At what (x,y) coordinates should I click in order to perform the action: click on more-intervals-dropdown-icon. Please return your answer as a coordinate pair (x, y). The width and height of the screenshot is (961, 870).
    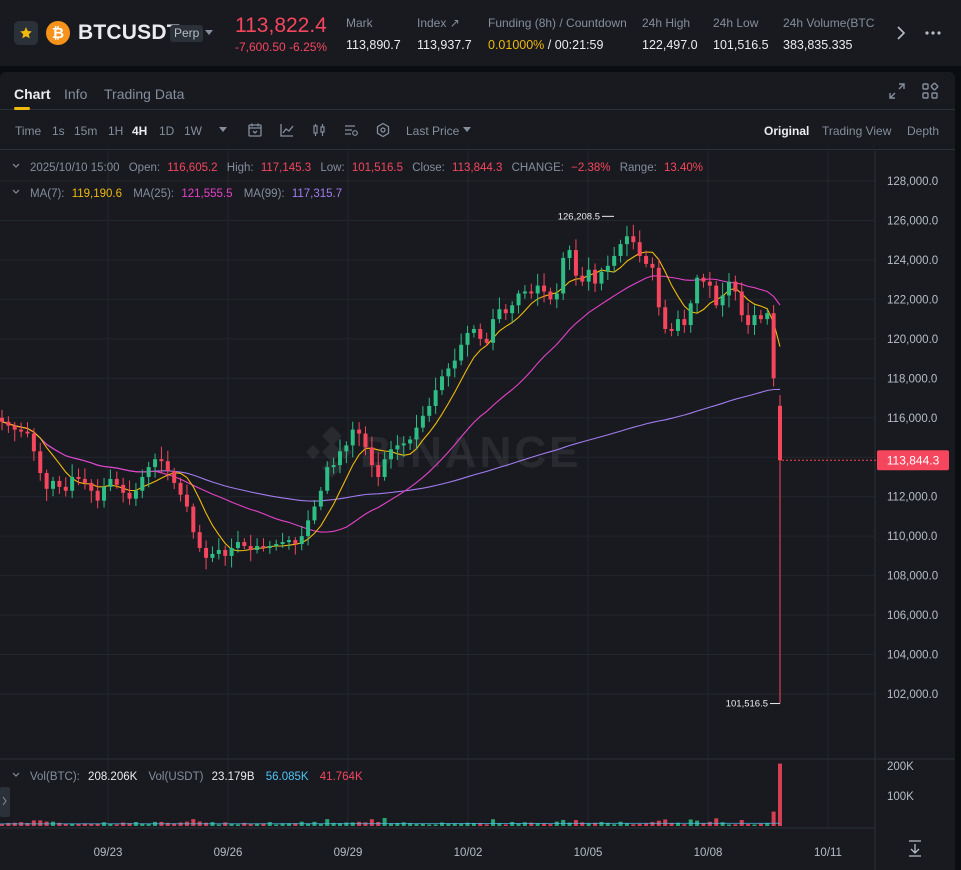
    Looking at the image, I should click on (223, 129).